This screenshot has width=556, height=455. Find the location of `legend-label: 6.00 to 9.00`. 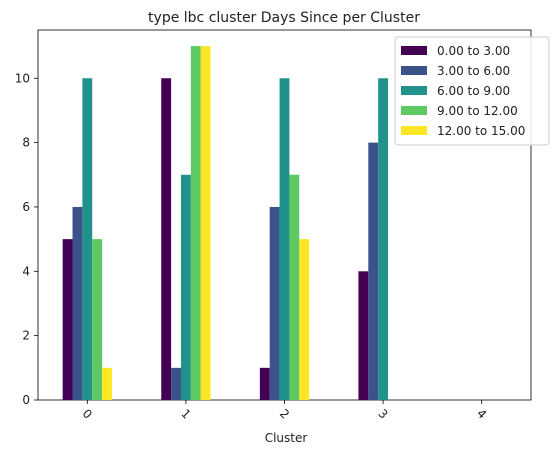

legend-label: 6.00 to 9.00 is located at coordinates (473, 91).